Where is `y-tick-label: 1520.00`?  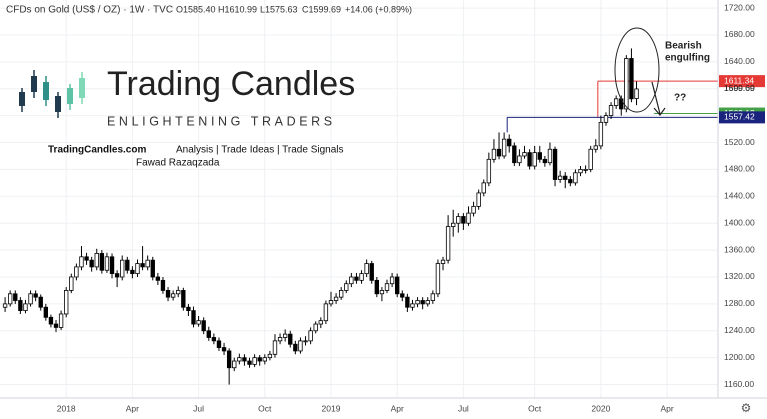
y-tick-label: 1520.00 is located at coordinates (739, 142).